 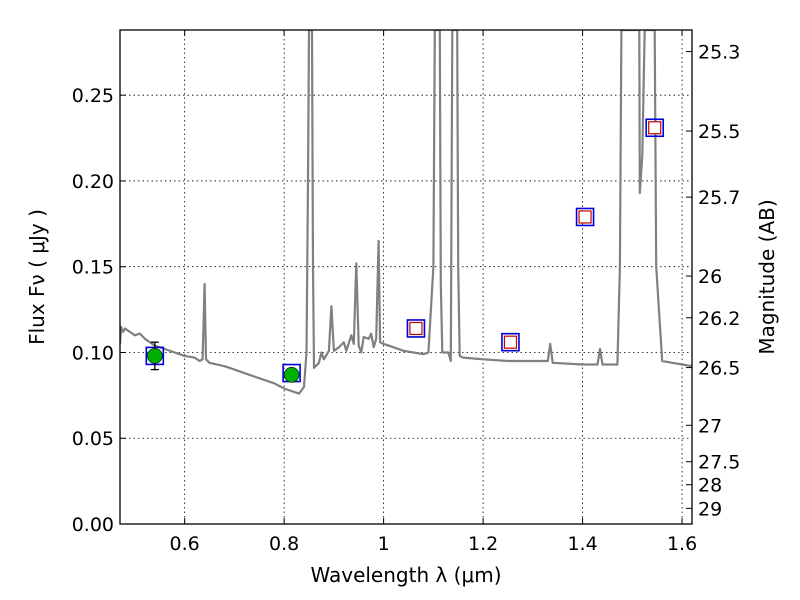 What do you see at coordinates (719, 319) in the screenshot?
I see `y2-tick-label: 26.2` at bounding box center [719, 319].